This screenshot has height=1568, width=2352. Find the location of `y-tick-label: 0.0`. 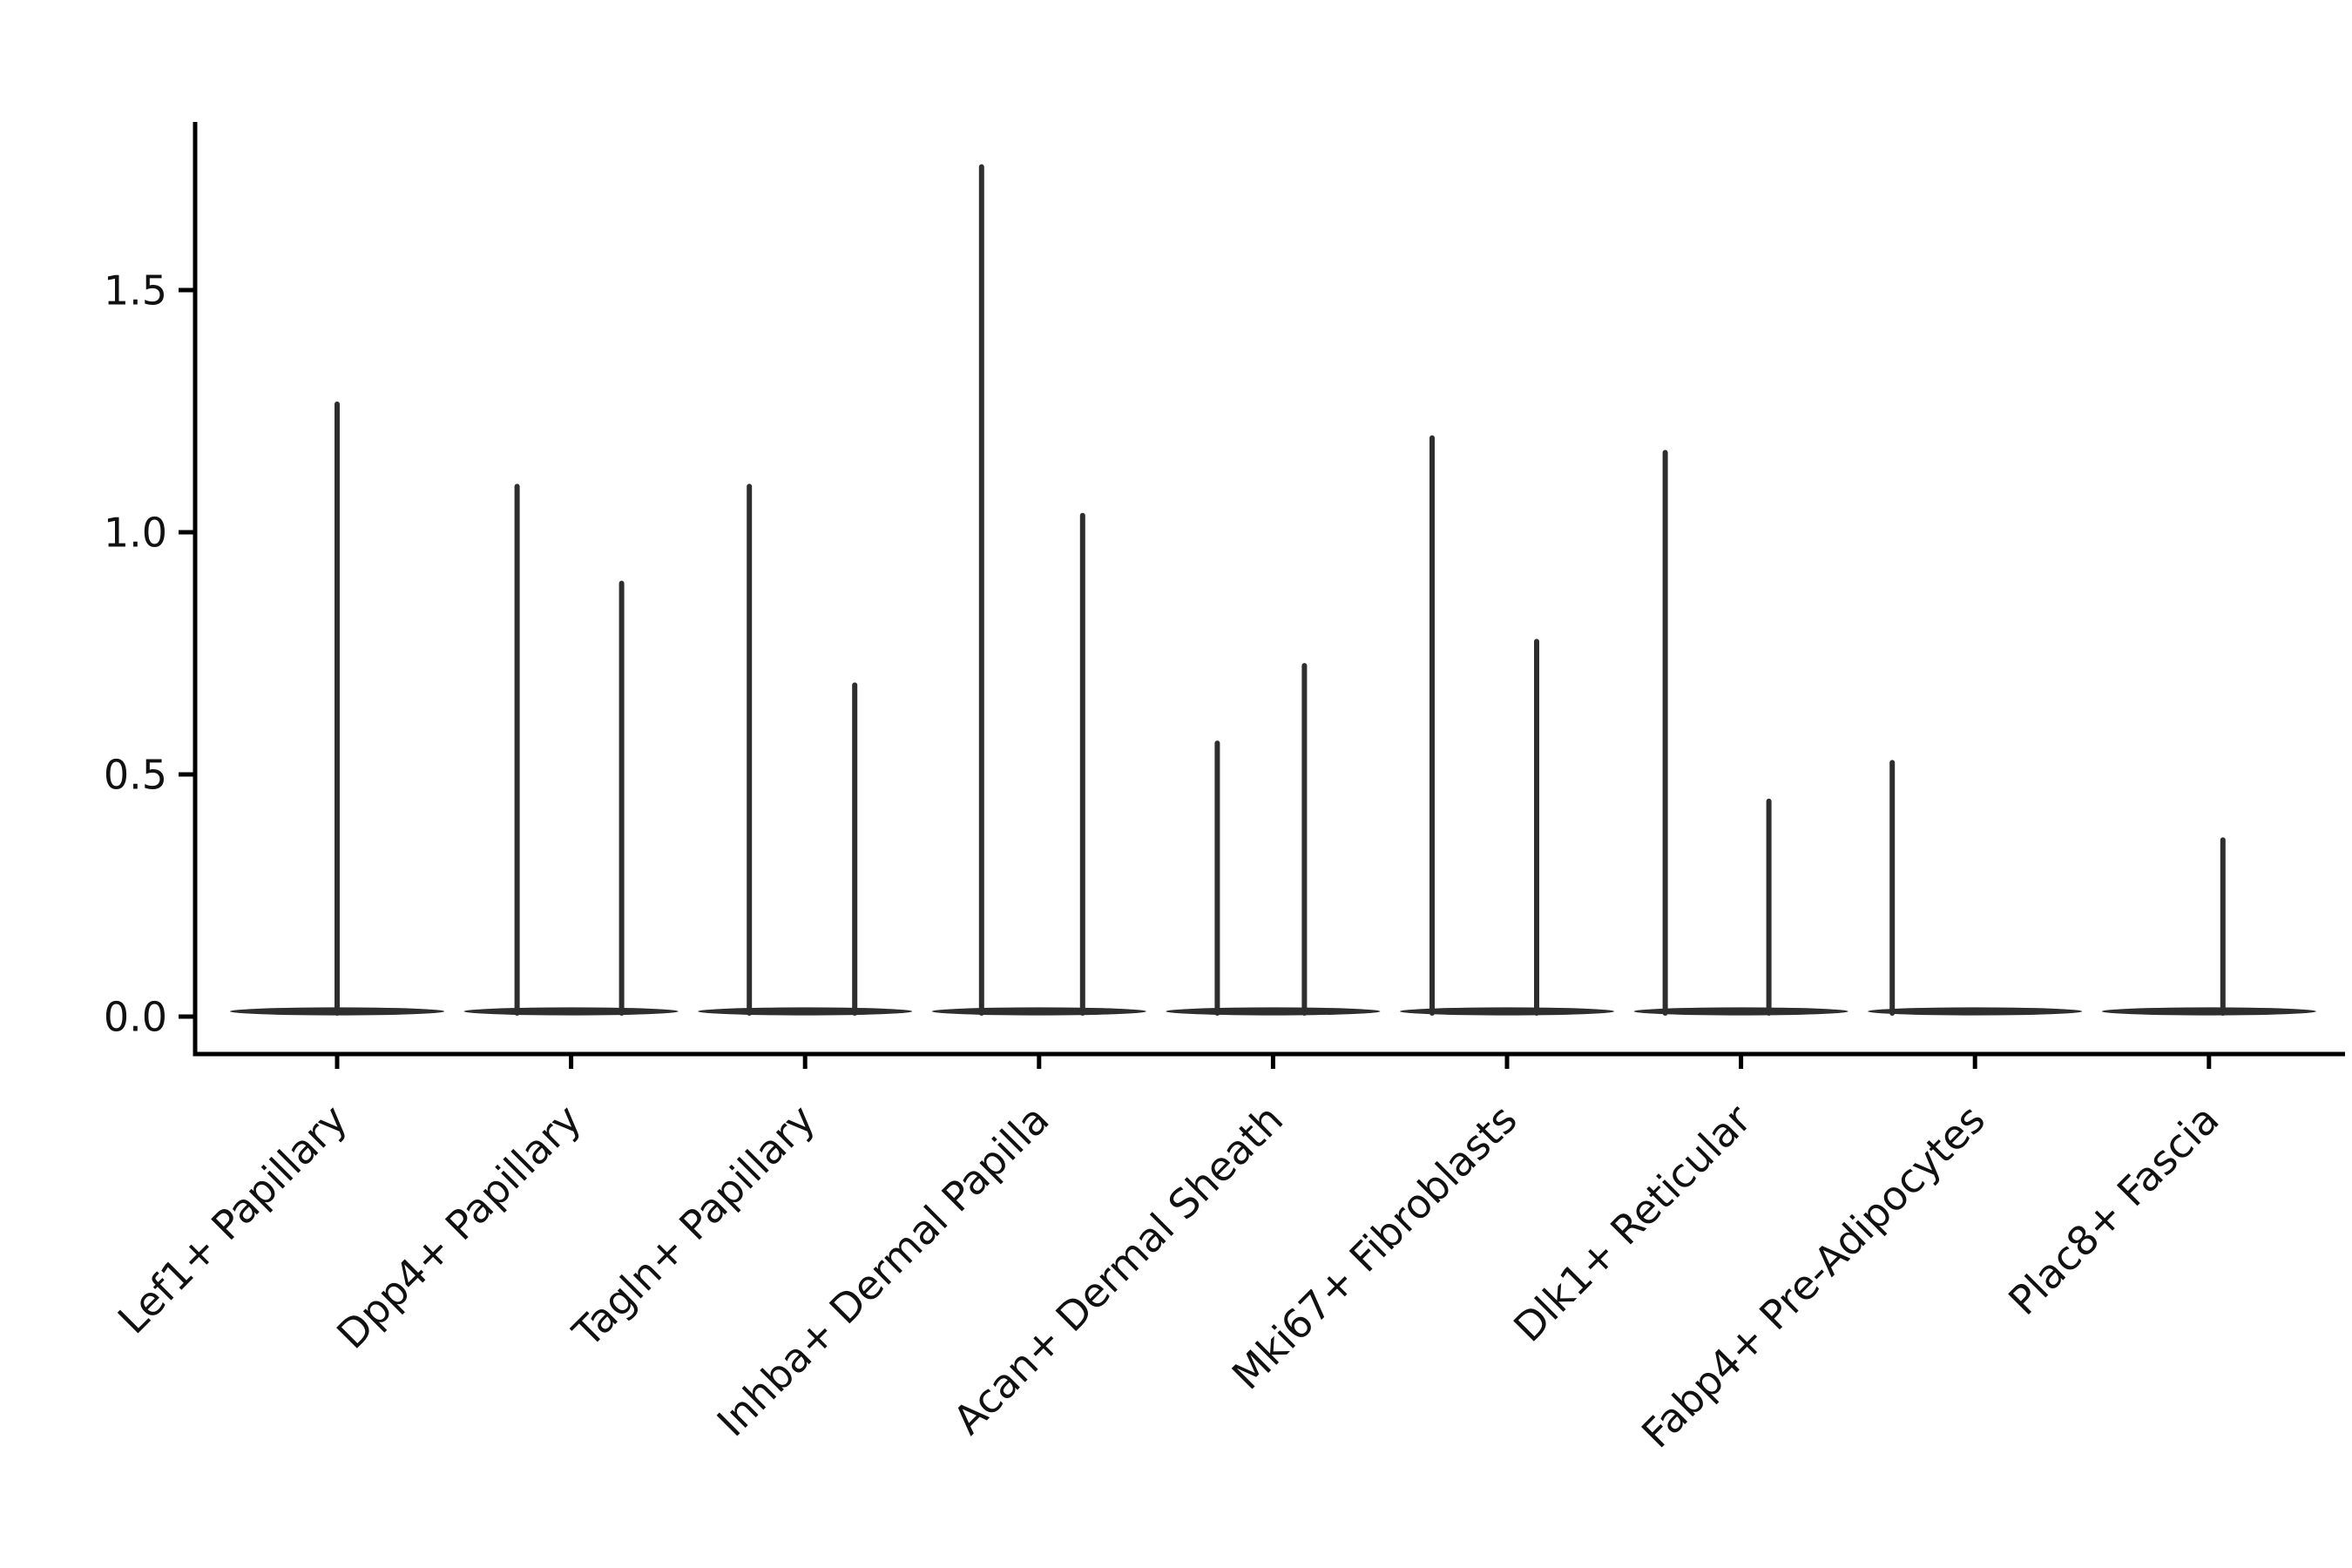

y-tick-label: 0.0 is located at coordinates (135, 1017).